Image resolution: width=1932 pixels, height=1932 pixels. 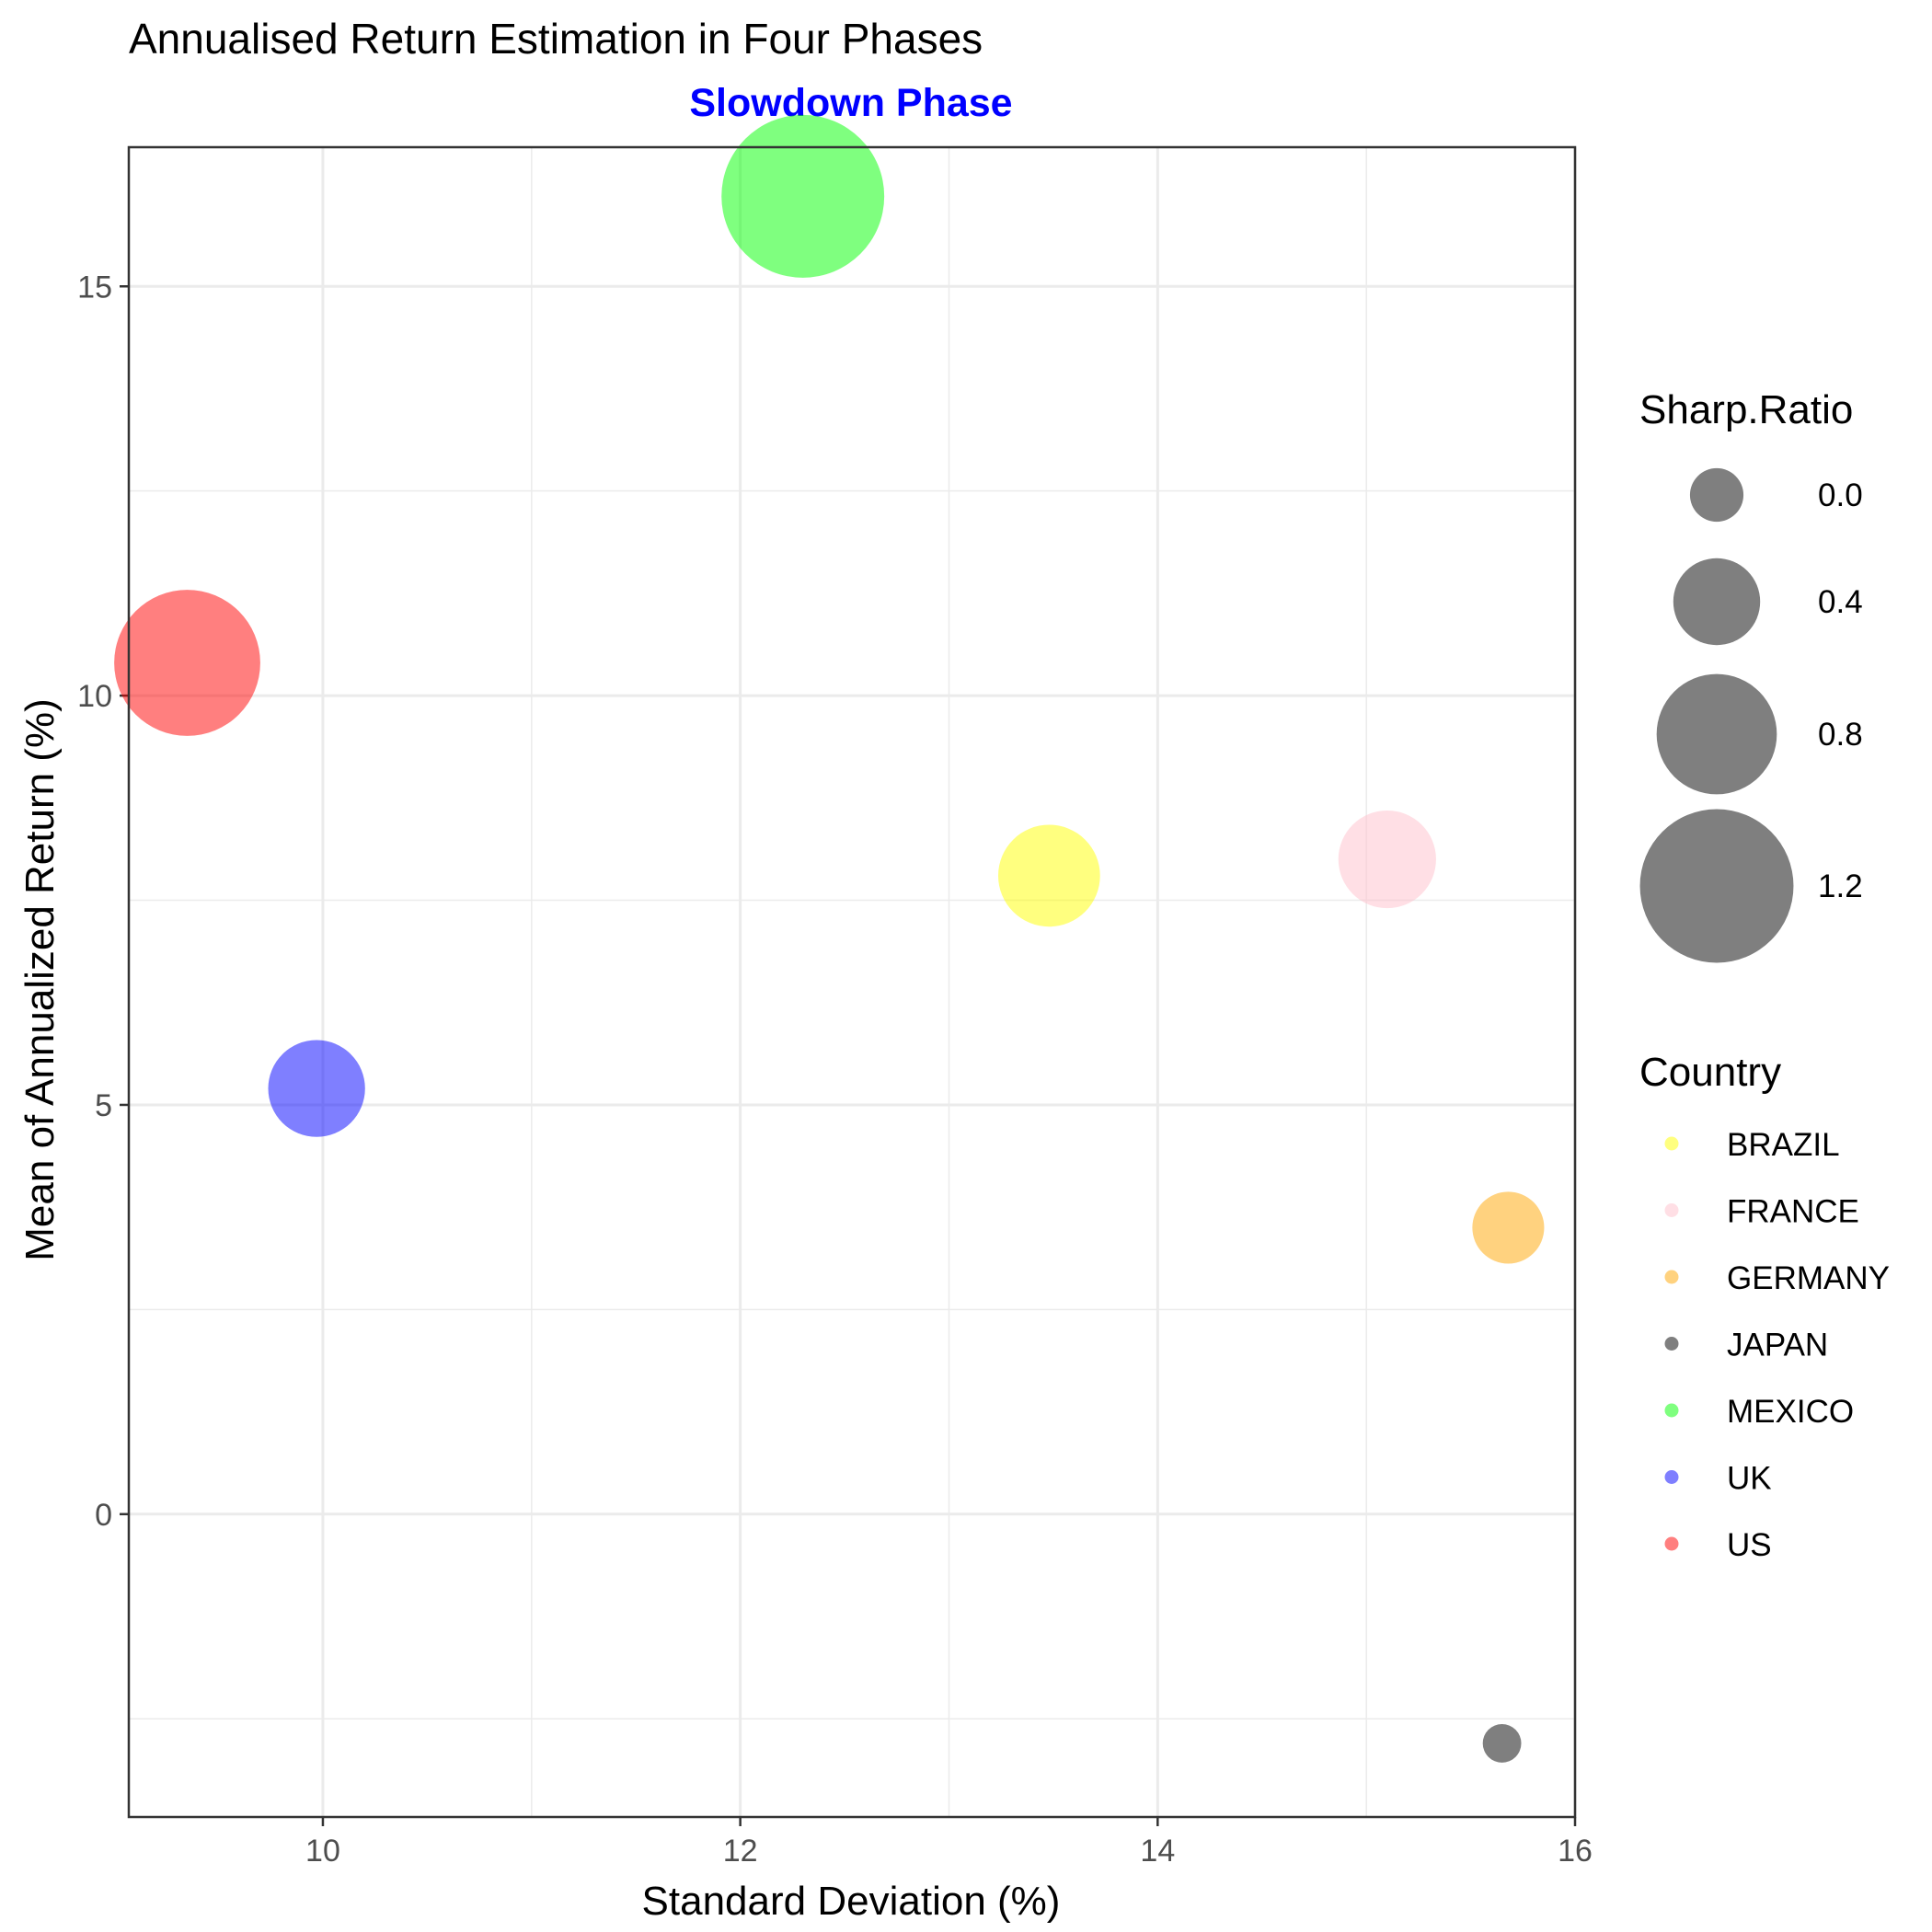 What do you see at coordinates (1749, 1545) in the screenshot?
I see `color-legend-label: US` at bounding box center [1749, 1545].